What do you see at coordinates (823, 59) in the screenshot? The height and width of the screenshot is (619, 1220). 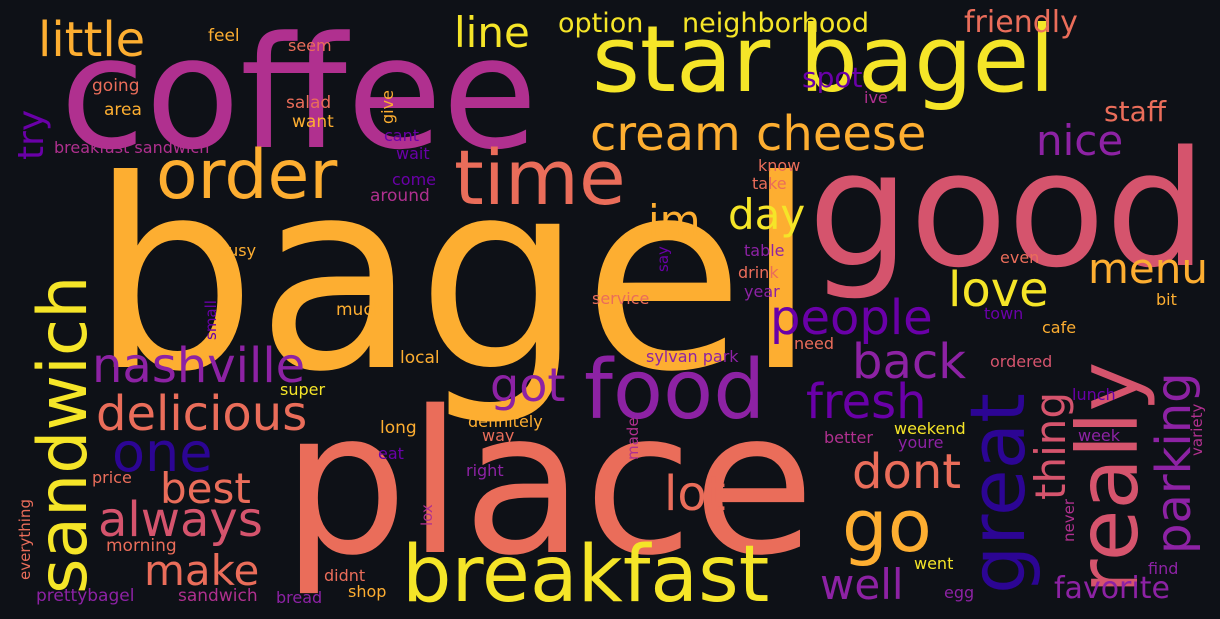 I see `word: star bagel` at bounding box center [823, 59].